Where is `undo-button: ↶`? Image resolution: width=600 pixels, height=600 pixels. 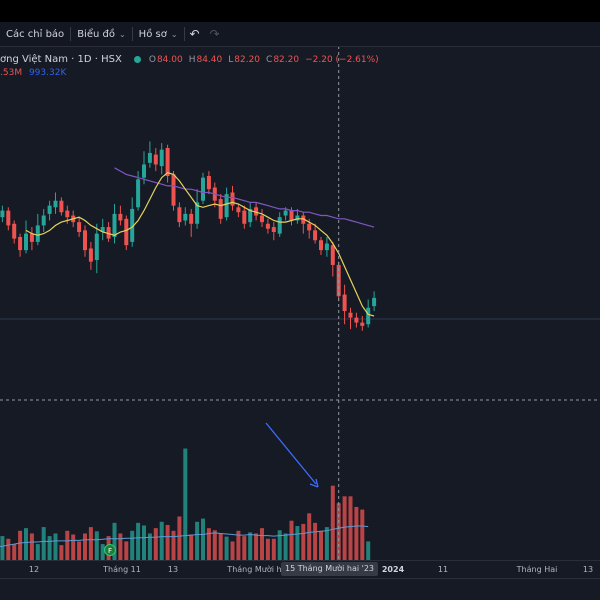
undo-button: ↶ is located at coordinates (195, 34).